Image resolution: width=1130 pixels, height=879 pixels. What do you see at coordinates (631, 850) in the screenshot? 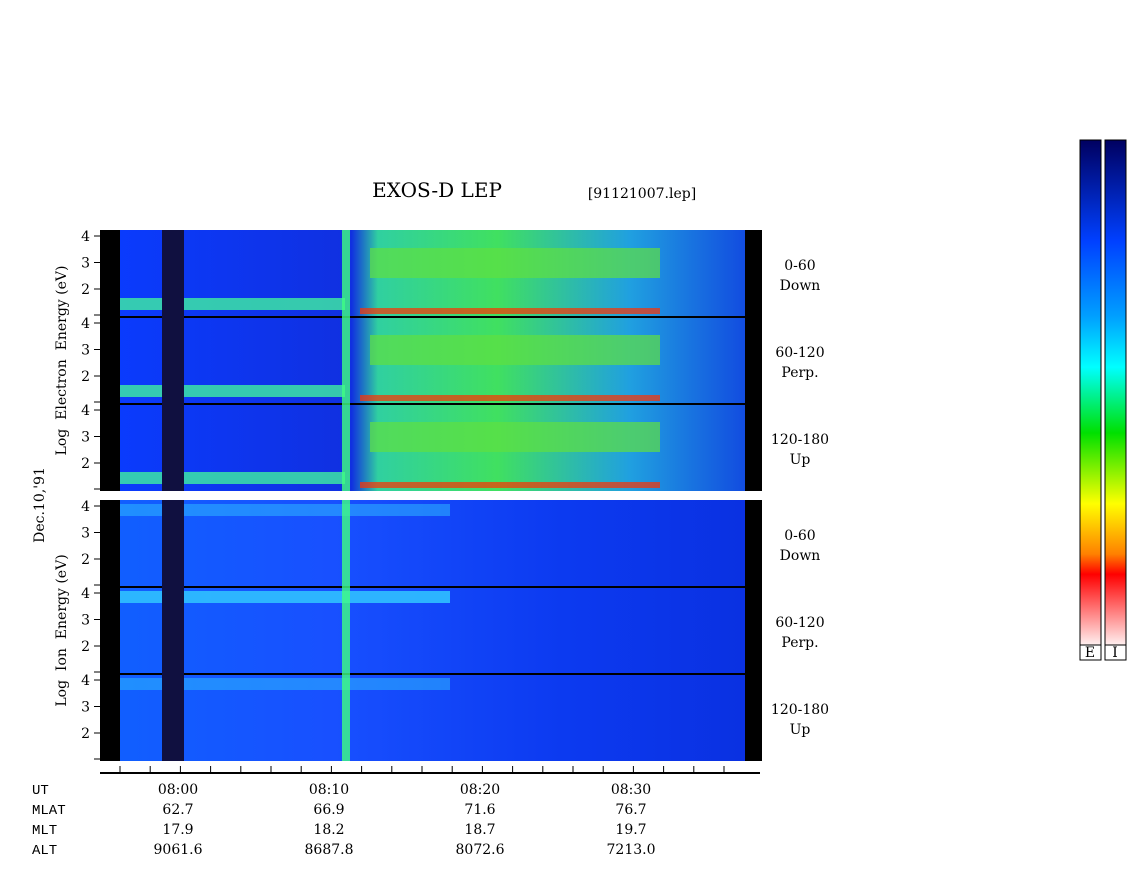
I see `row-value: 7213.0` at bounding box center [631, 850].